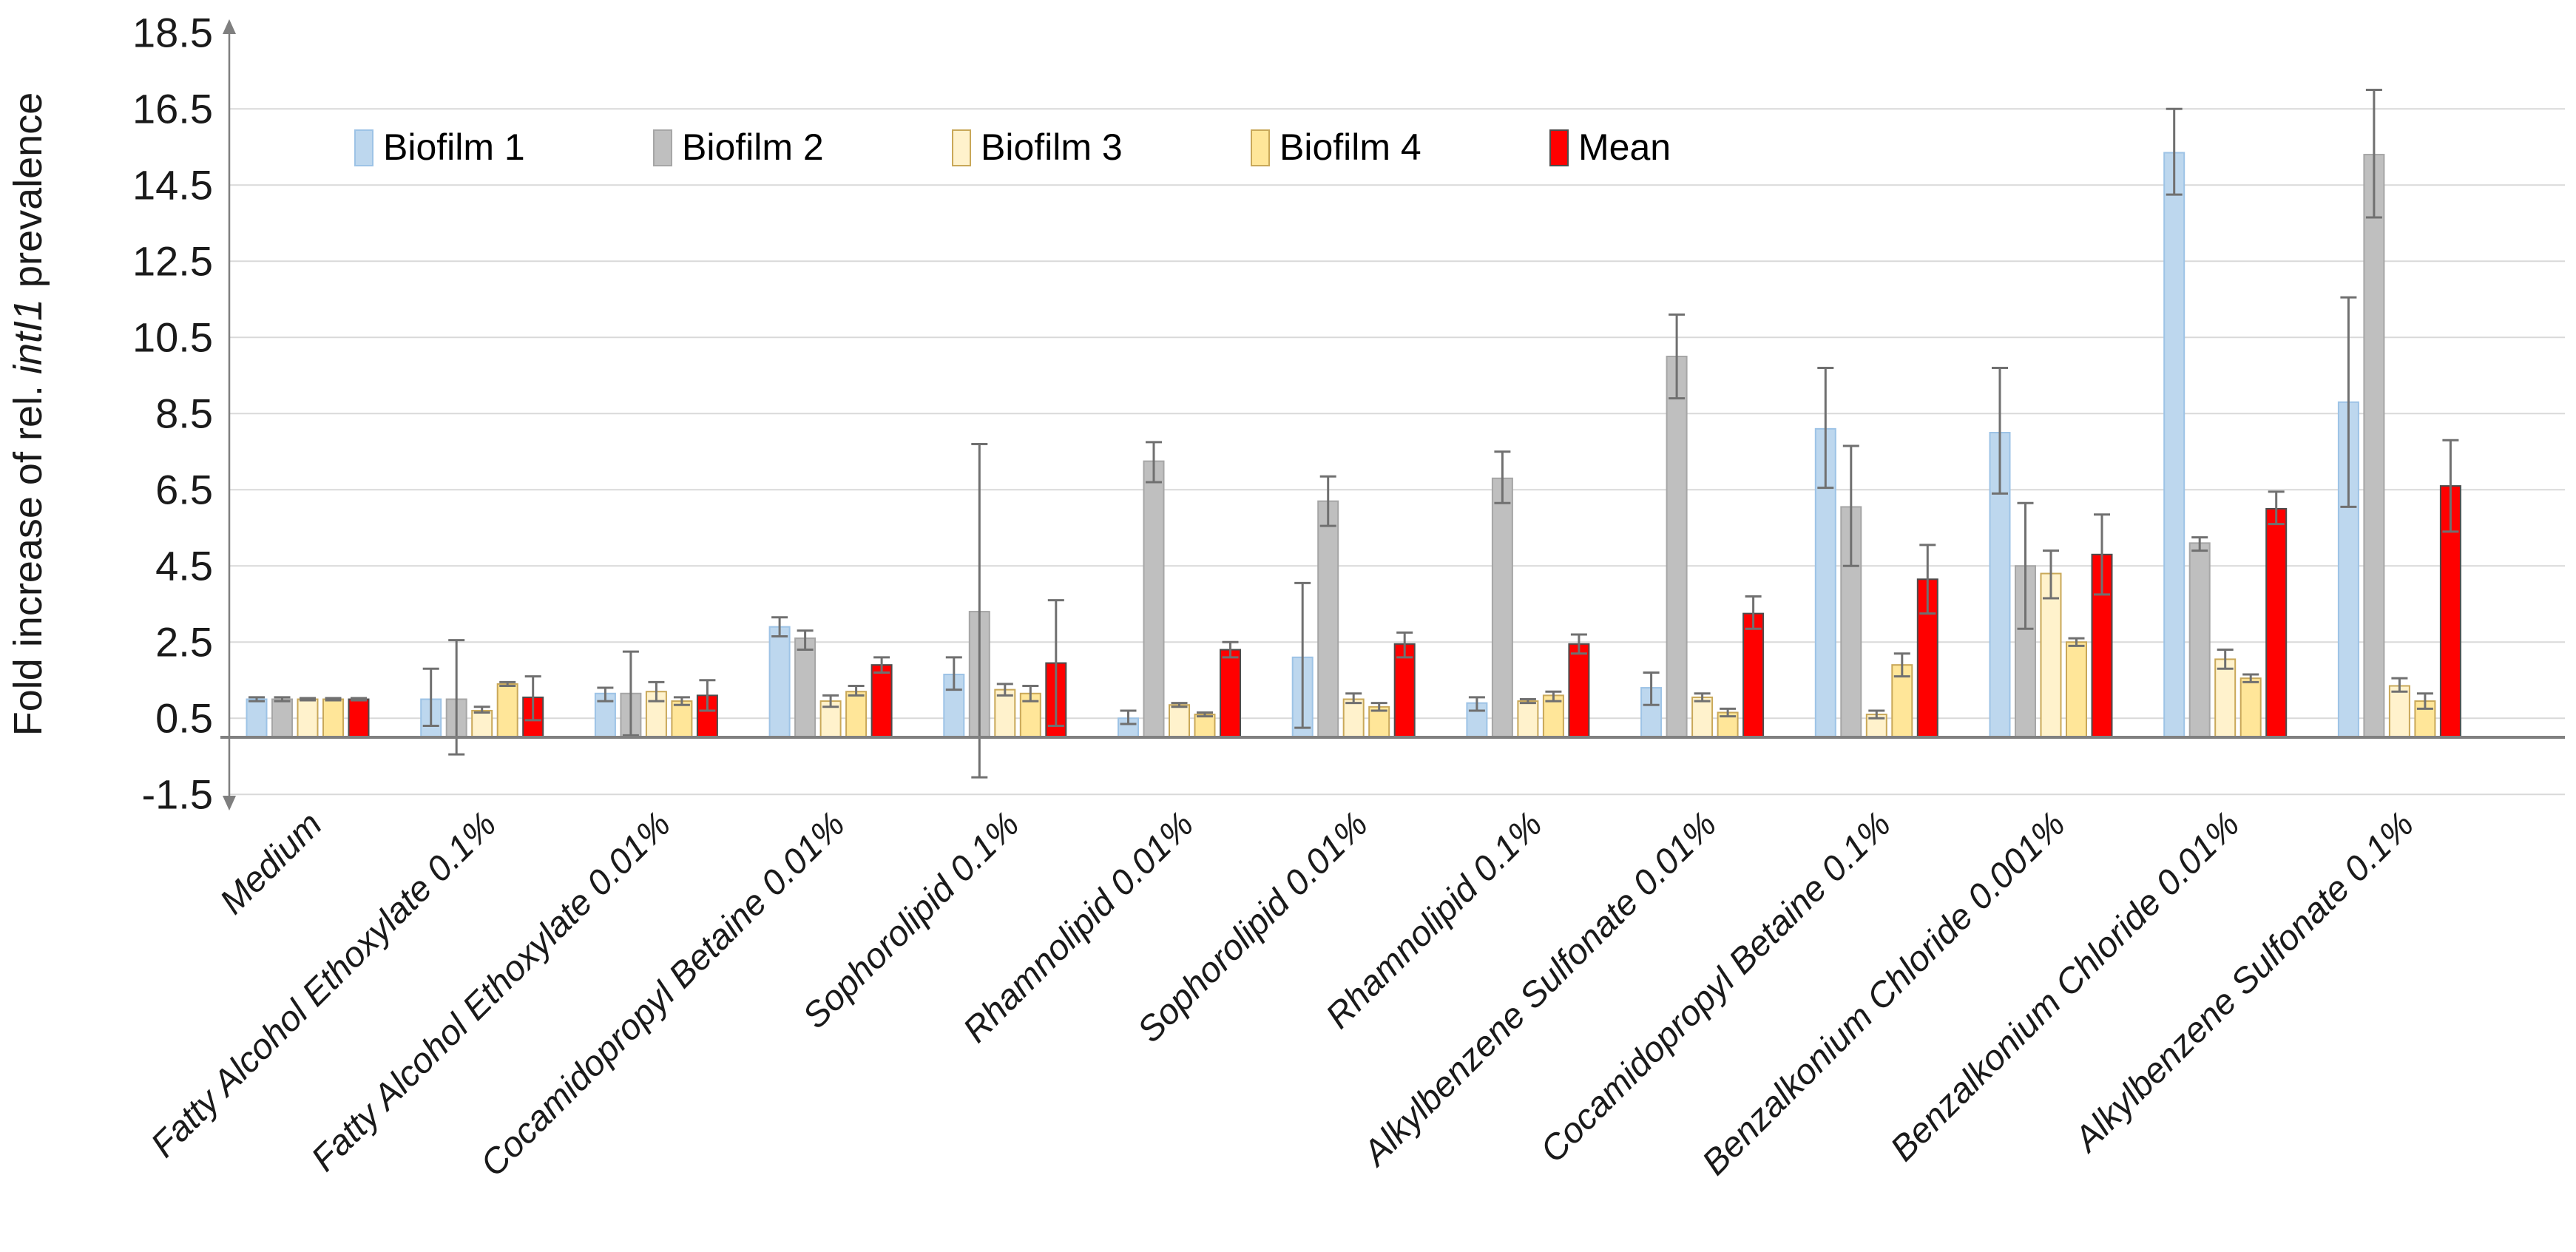 This screenshot has width=2576, height=1252. Describe the element at coordinates (184, 641) in the screenshot. I see `y-tick-label: 2.5` at that location.